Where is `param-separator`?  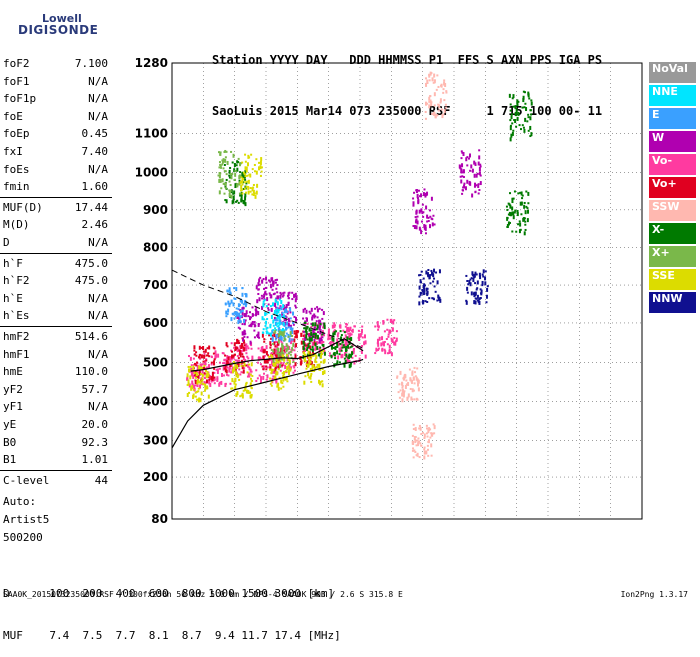 param-separator is located at coordinates (56, 326).